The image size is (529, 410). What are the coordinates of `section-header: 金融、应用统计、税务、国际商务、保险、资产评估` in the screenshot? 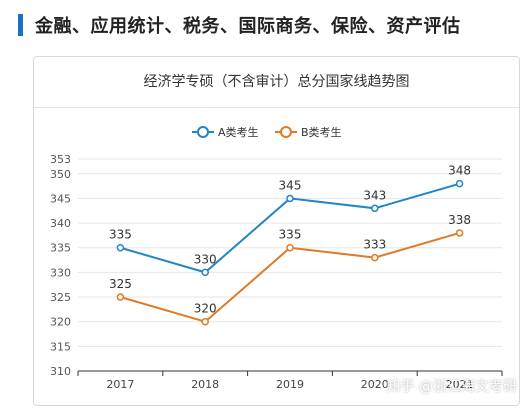 It's located at (239, 25).